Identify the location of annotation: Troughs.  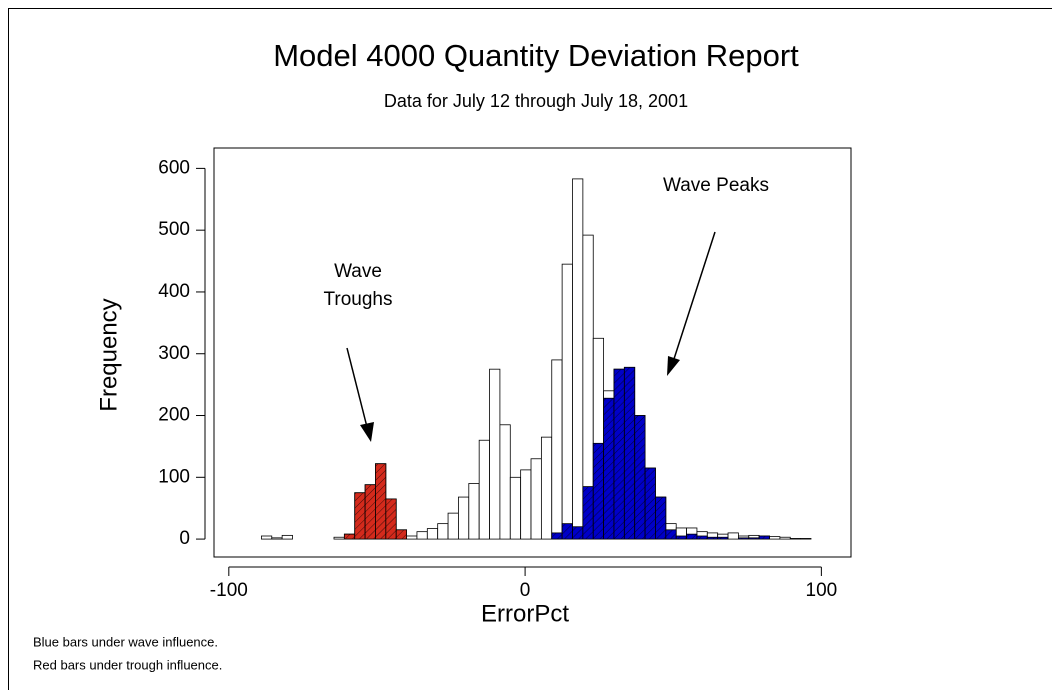
(358, 299).